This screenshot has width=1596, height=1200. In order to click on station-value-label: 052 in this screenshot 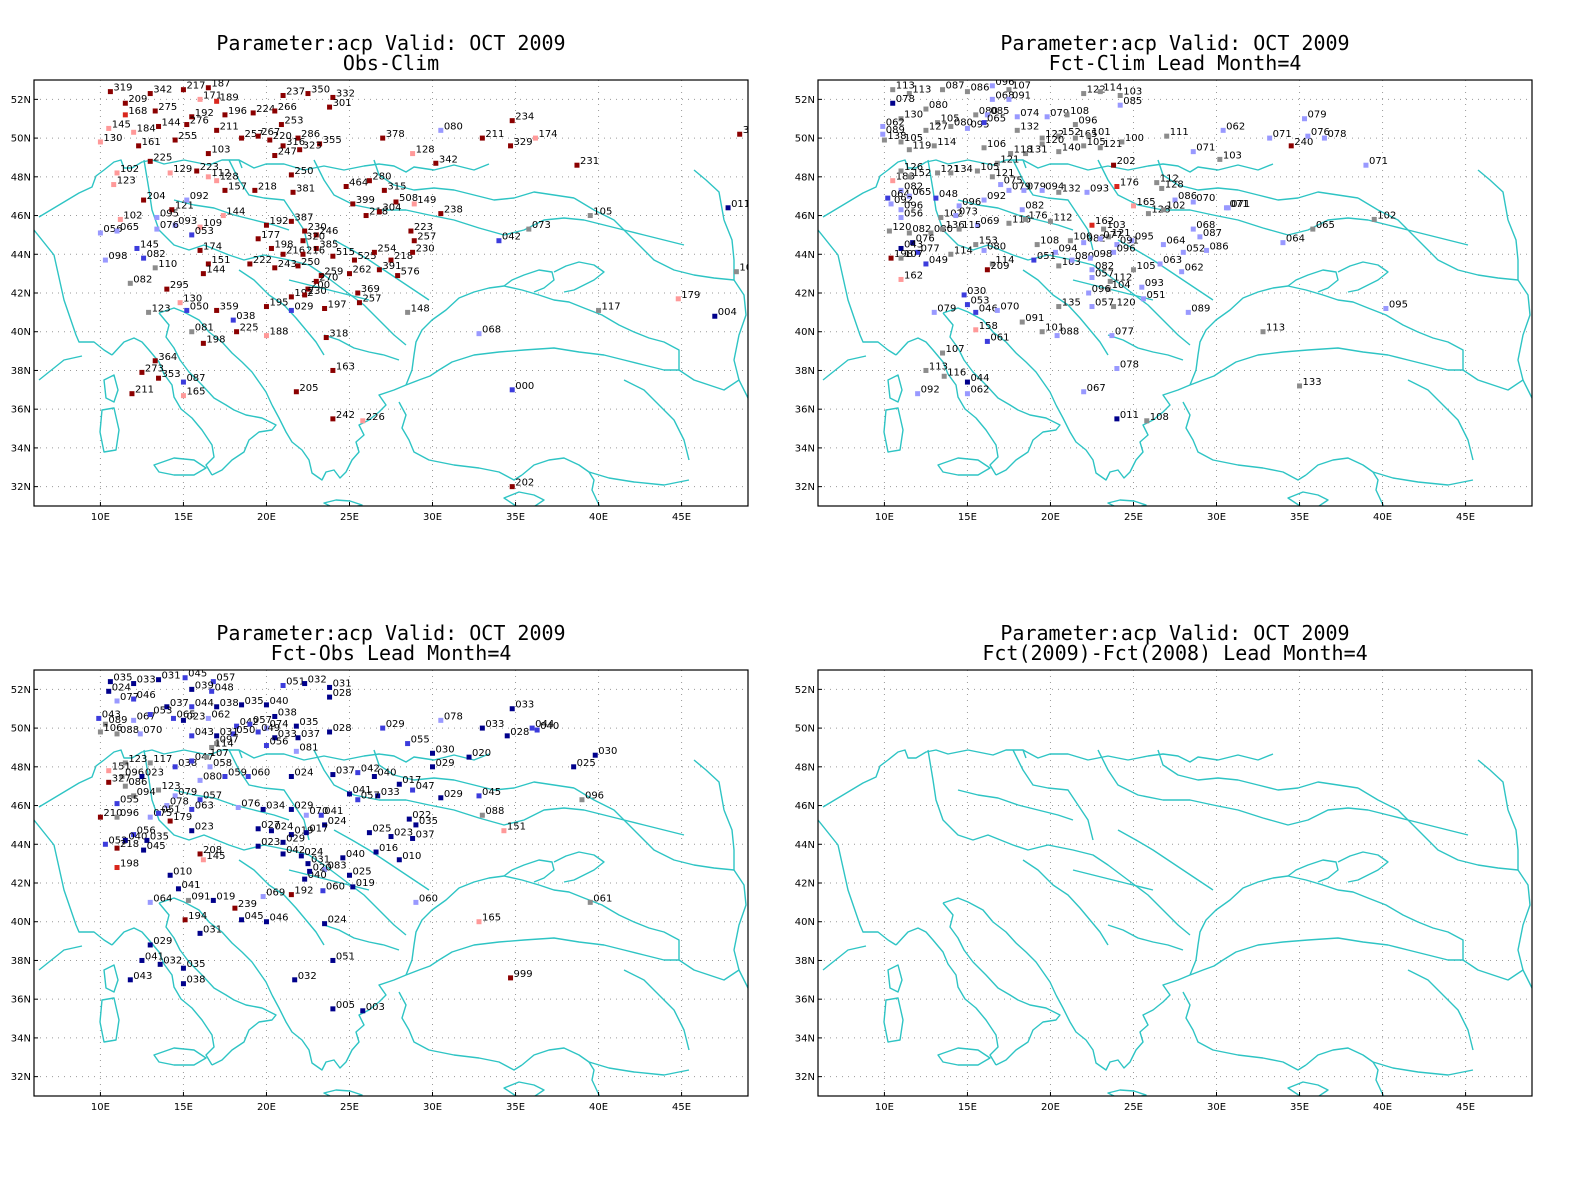, I will do `click(117, 840)`.